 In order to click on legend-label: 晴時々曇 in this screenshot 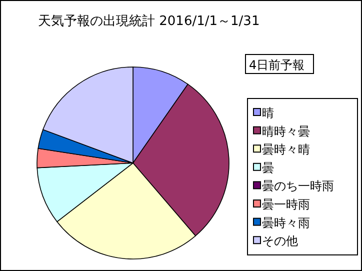, I will do `click(286, 131)`.